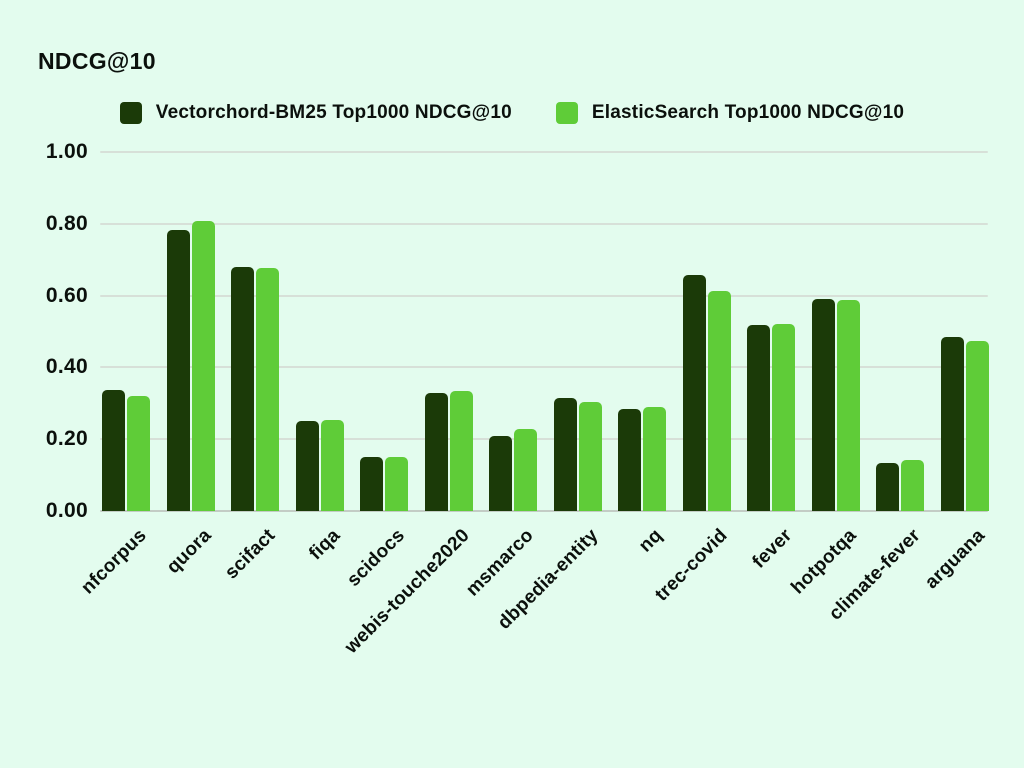  What do you see at coordinates (654, 459) in the screenshot?
I see `bar-elasticsearch-nq` at bounding box center [654, 459].